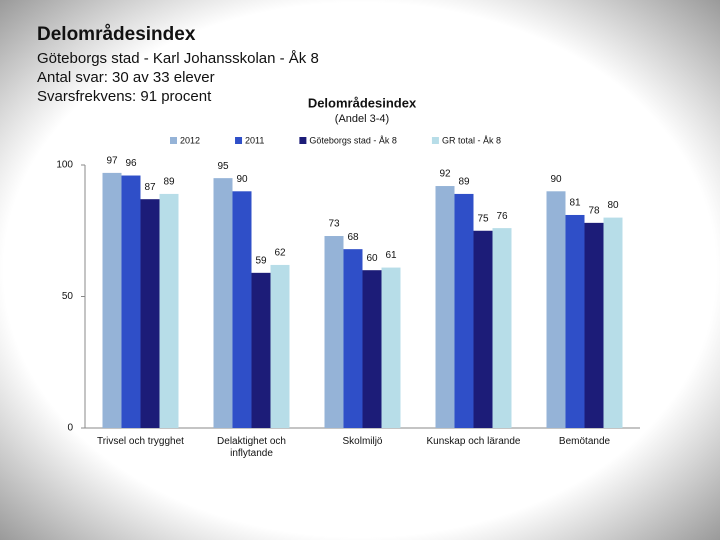 This screenshot has height=540, width=720. I want to click on data-label: 68, so click(353, 237).